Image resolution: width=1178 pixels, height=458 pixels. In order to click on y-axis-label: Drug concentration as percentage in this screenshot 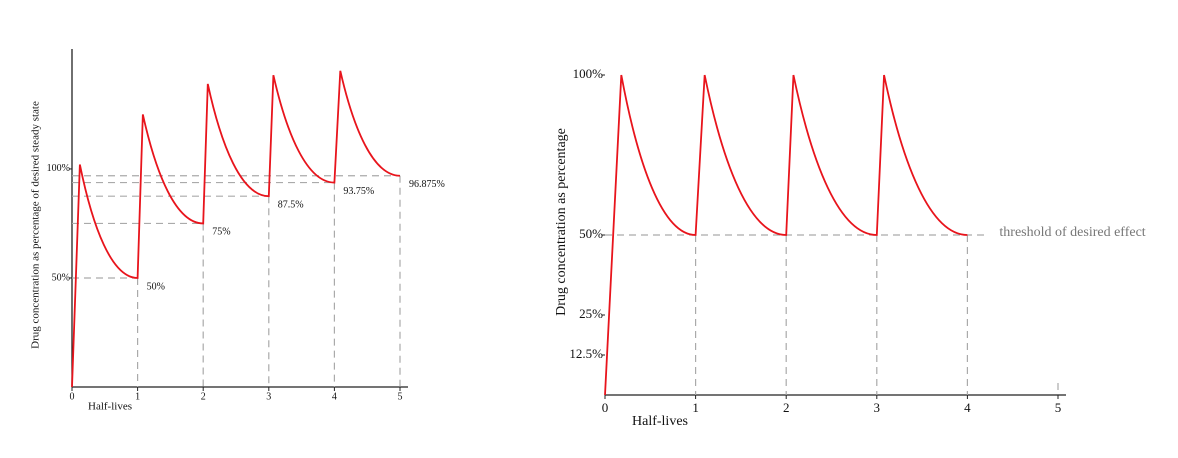, I will do `click(561, 222)`.